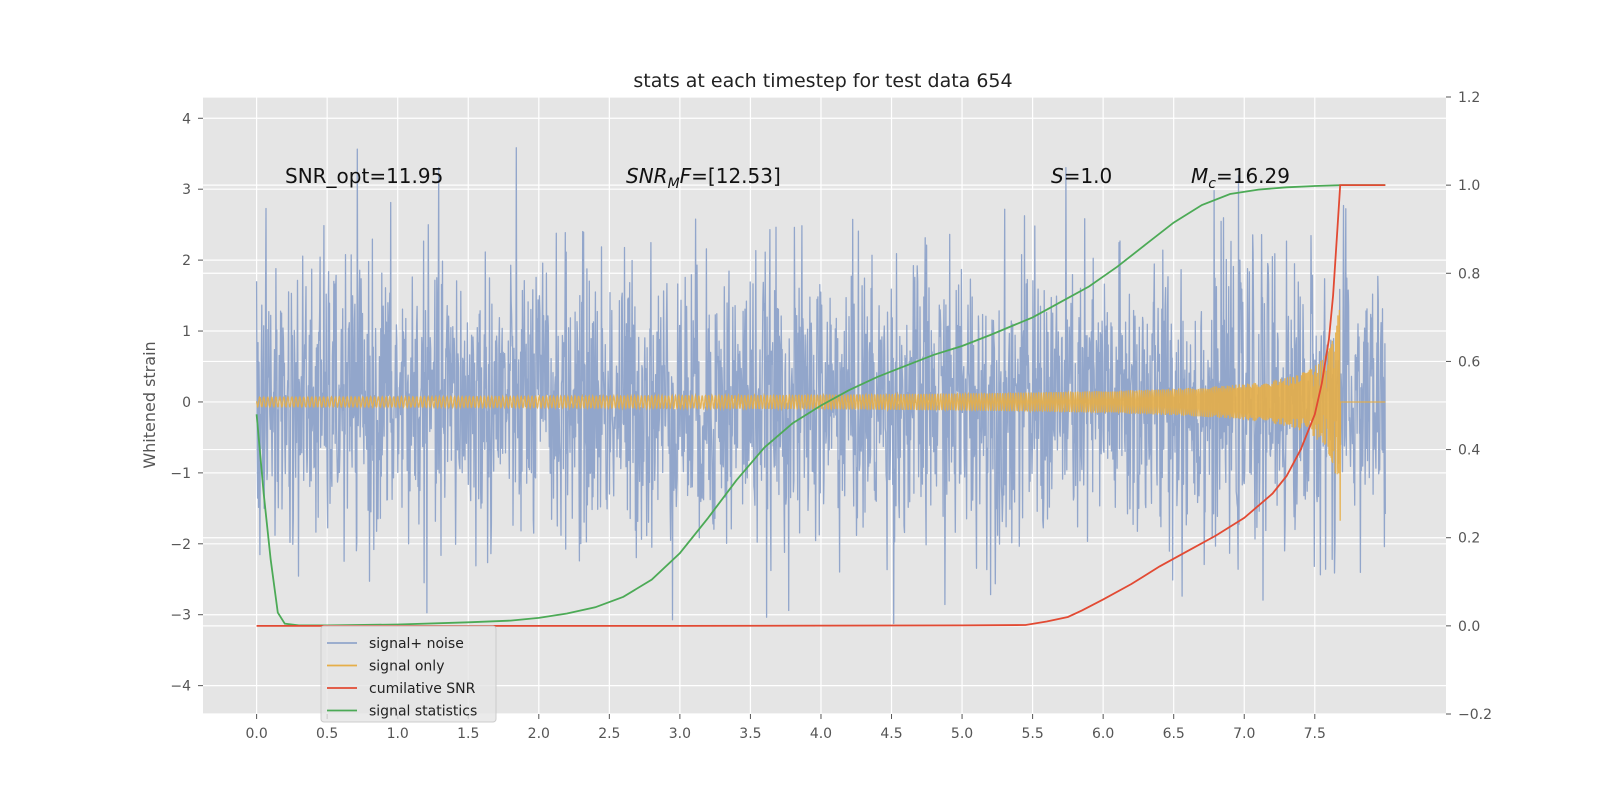  What do you see at coordinates (647, 176) in the screenshot?
I see `annotation-snr-mf-prefix: SNR` at bounding box center [647, 176].